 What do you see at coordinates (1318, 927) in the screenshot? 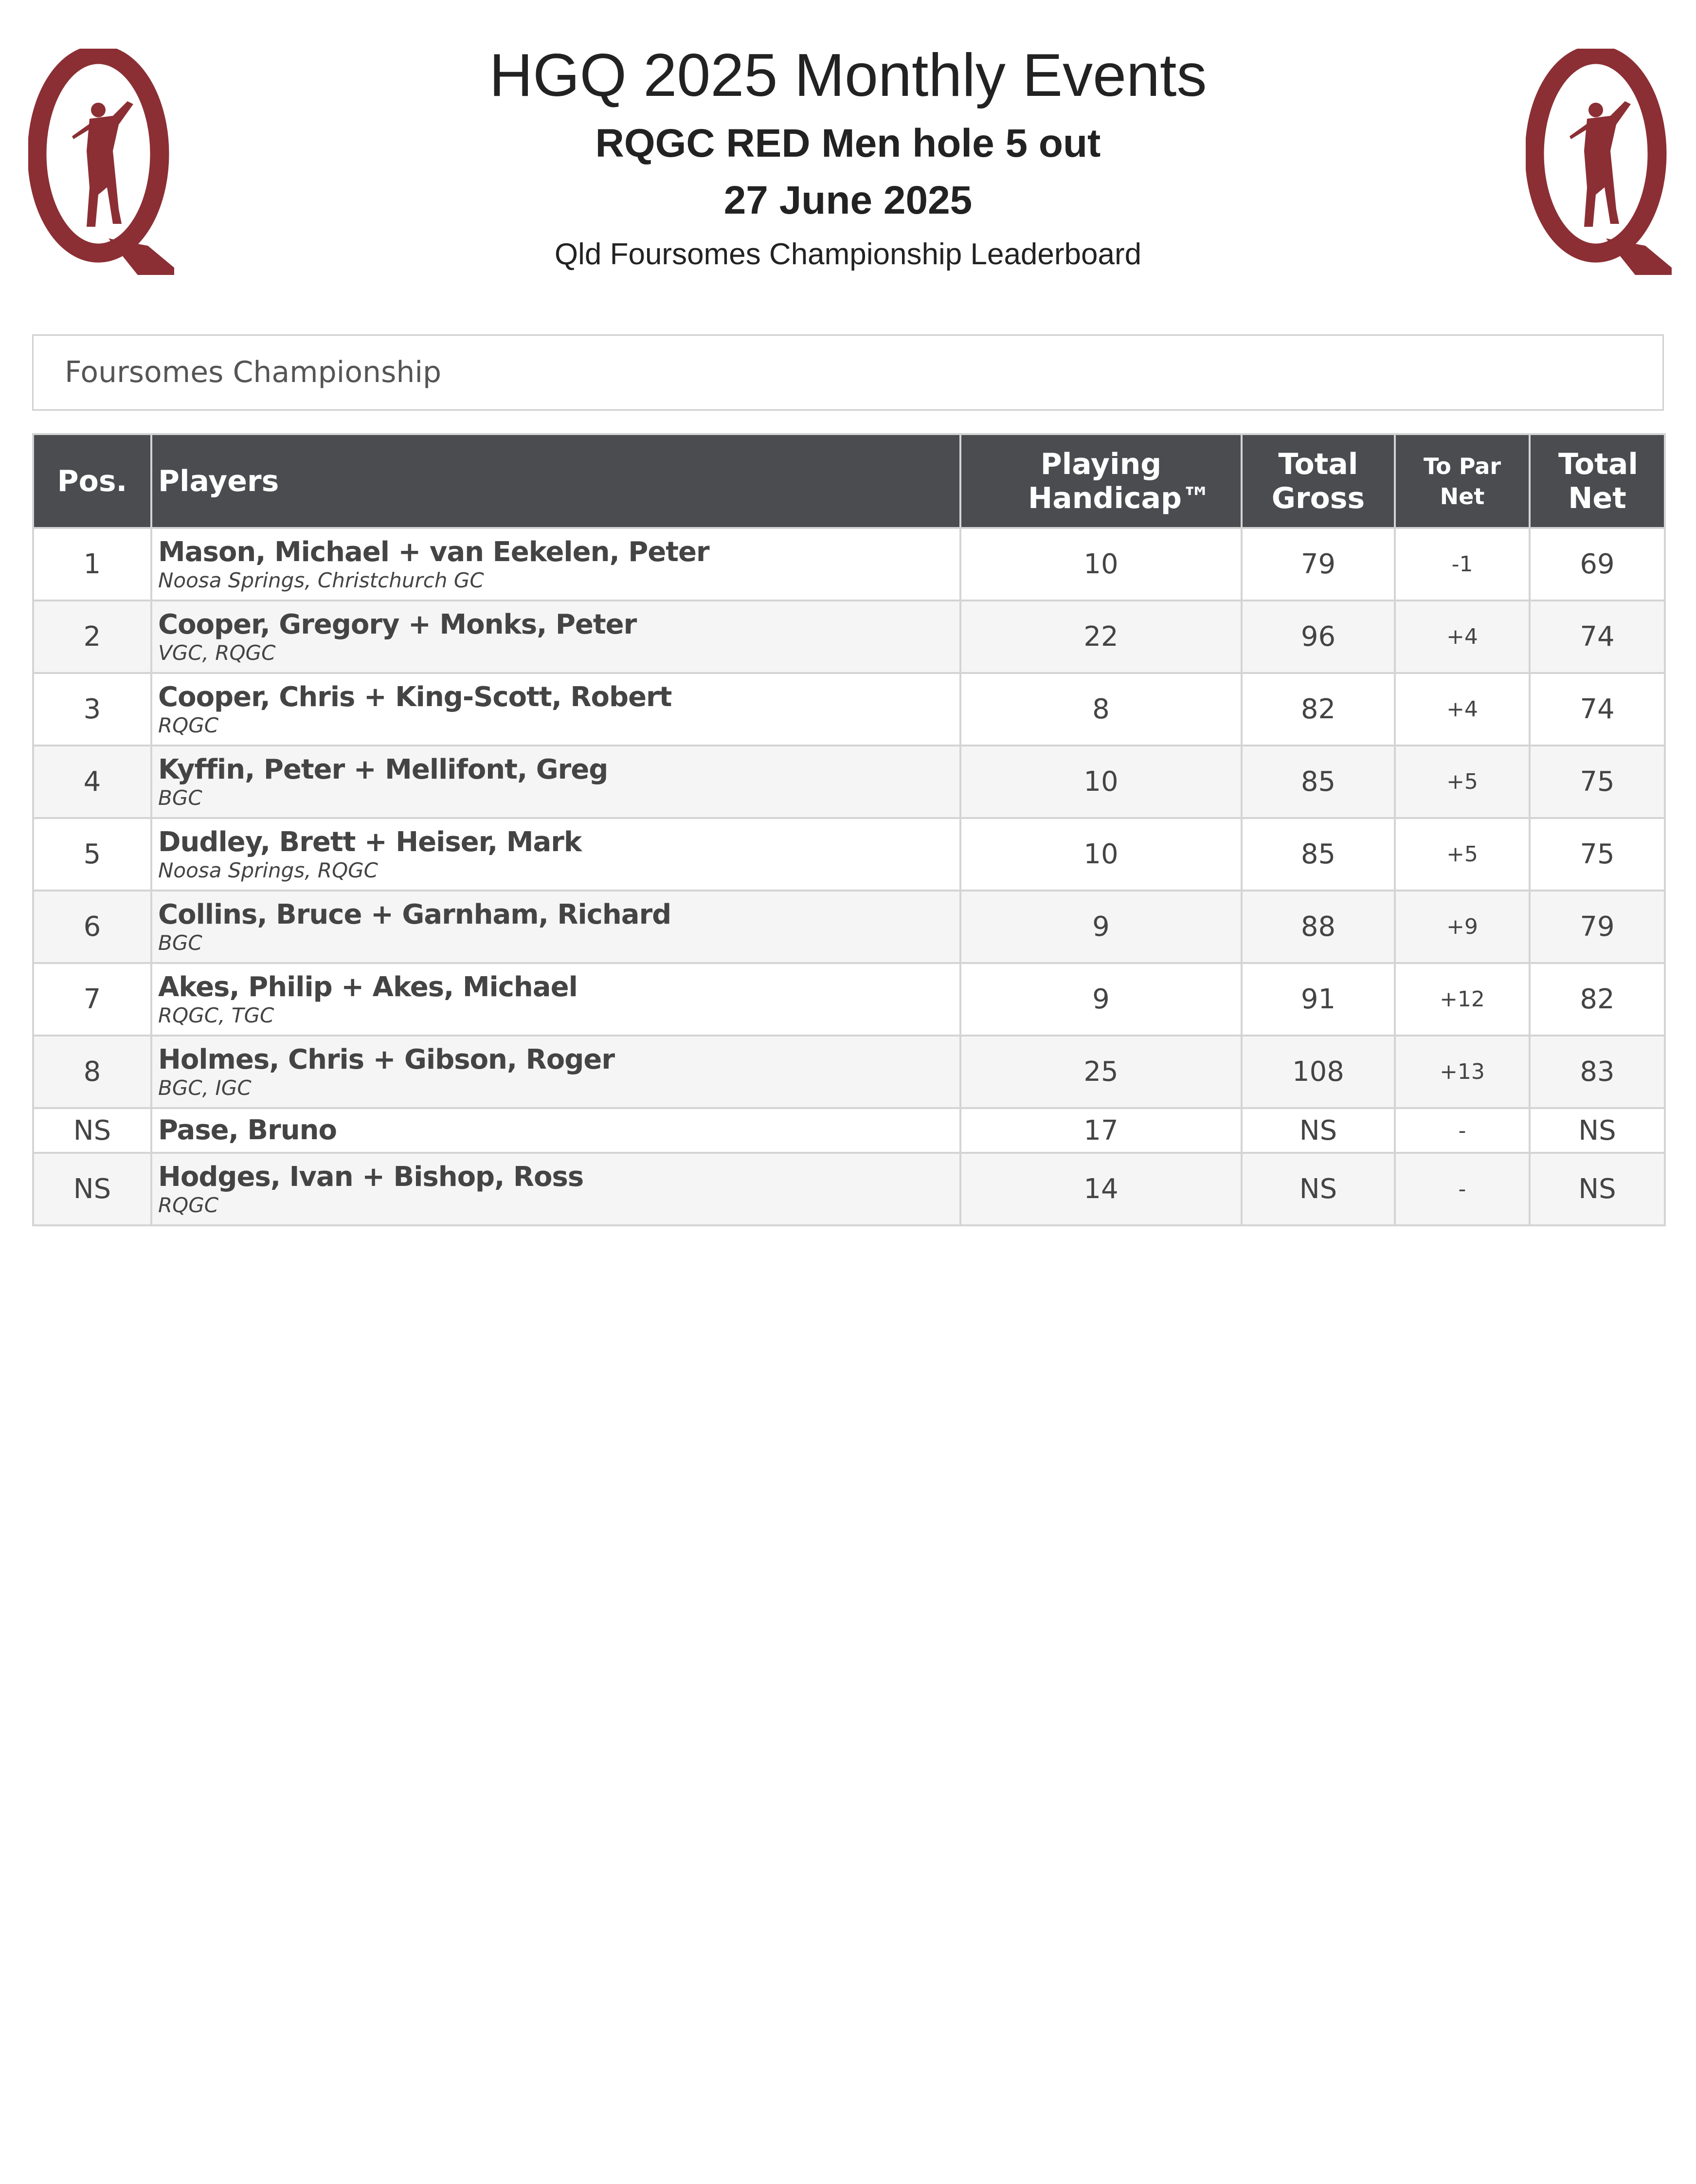
I see `cell-gross: 88` at bounding box center [1318, 927].